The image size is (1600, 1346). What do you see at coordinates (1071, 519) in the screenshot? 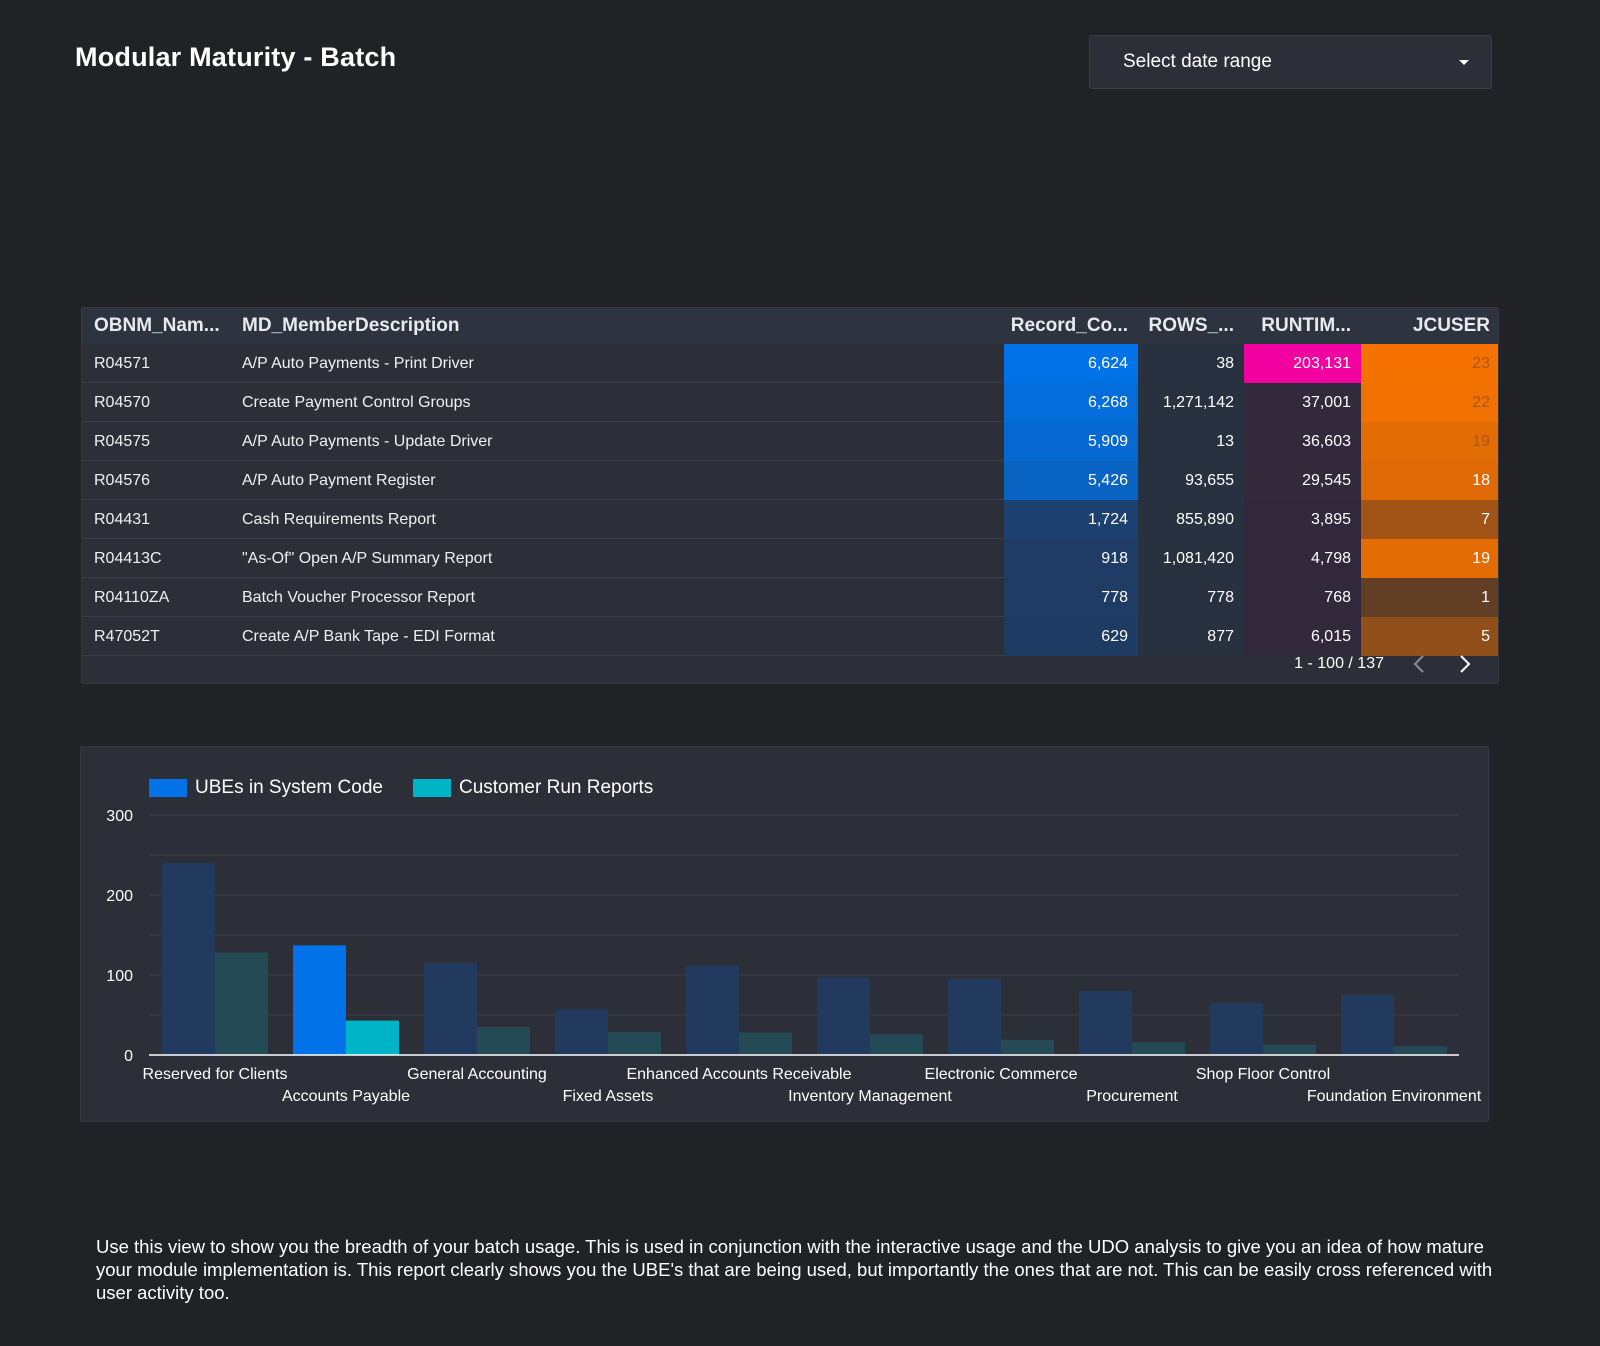
I see `cell-record-count: 1,724` at bounding box center [1071, 519].